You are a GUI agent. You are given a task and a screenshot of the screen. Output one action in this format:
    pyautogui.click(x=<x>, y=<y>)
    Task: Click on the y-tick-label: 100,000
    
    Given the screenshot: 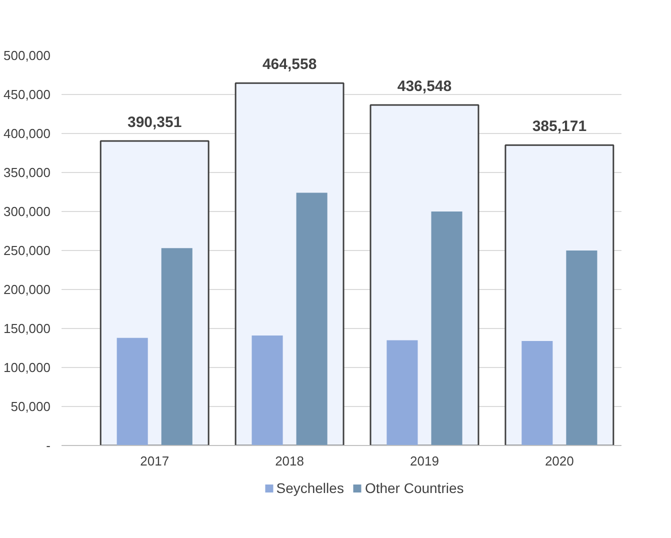 What is the action you would take?
    pyautogui.click(x=27, y=367)
    